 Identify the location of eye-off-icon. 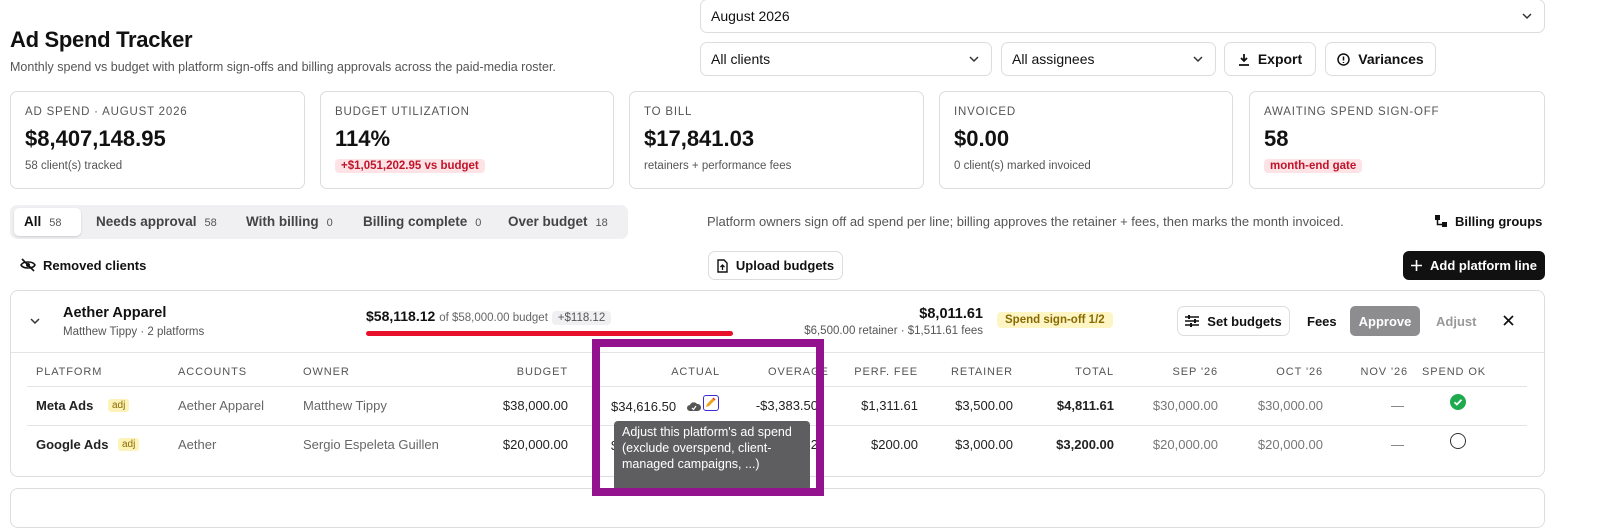
(28, 265).